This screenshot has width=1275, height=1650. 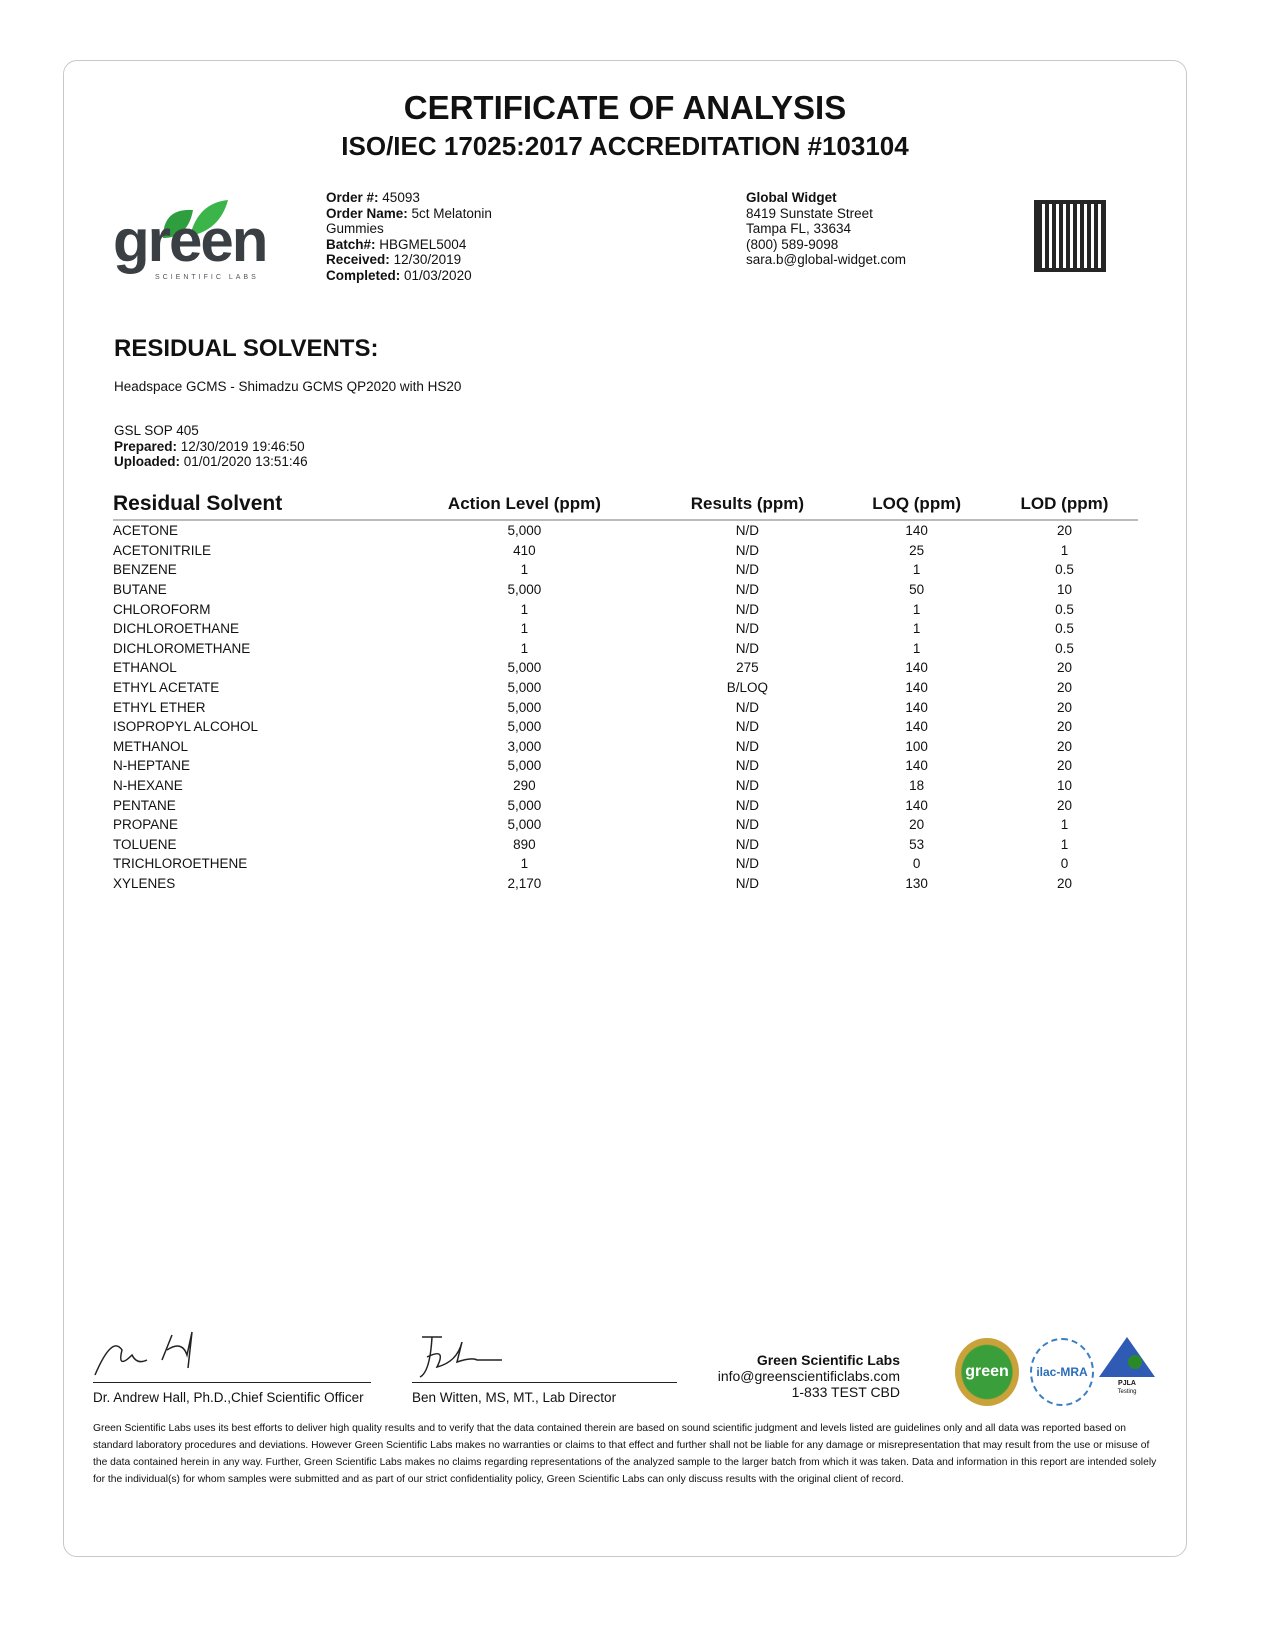 What do you see at coordinates (625, 688) in the screenshot?
I see `table-row: ETHYL ACETATE 5,000 B/LOQ 140 20` at bounding box center [625, 688].